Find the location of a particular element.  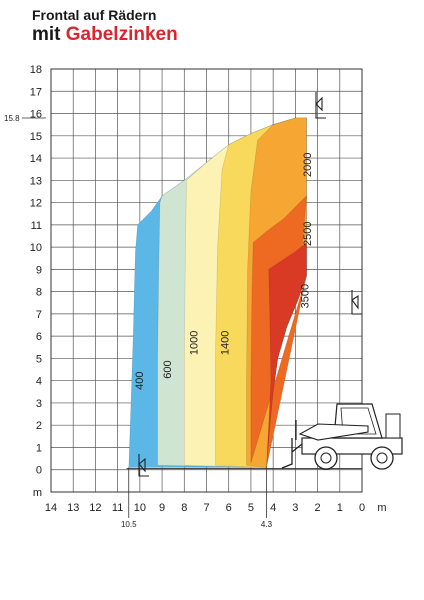

y-tick-label: 15 is located at coordinates (36, 137).